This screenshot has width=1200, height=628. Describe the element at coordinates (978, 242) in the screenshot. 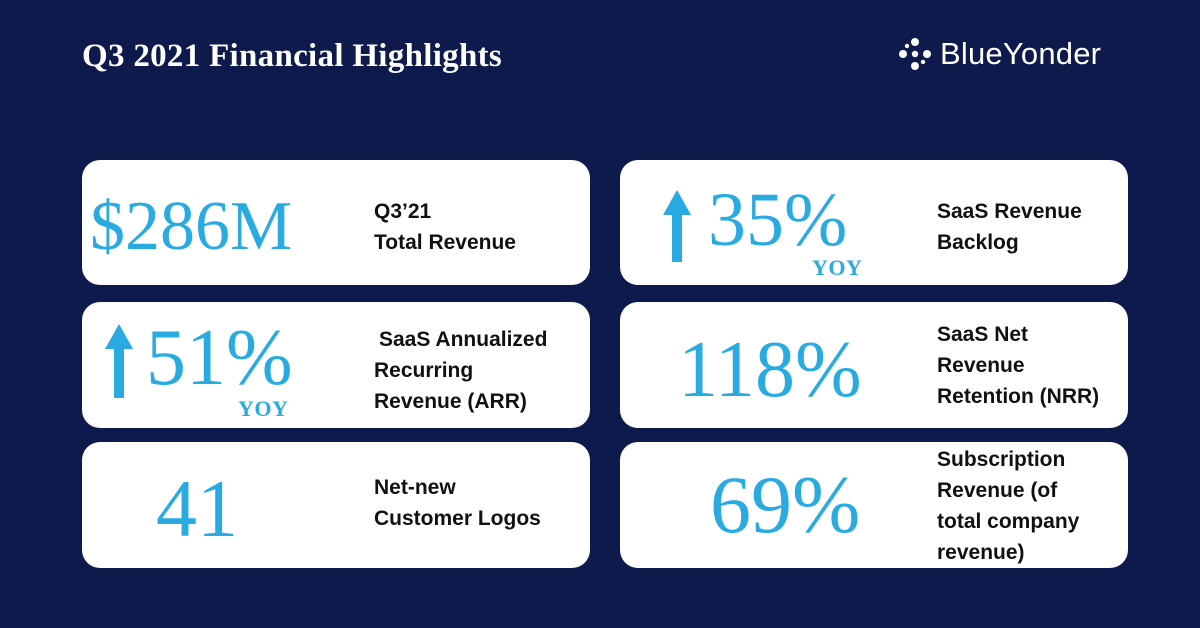

I see `label-line: Backlog` at that location.